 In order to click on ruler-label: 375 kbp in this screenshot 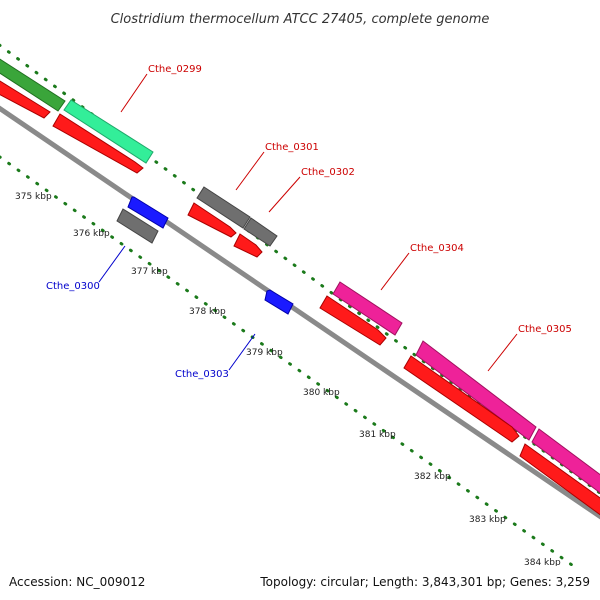, I will do `click(33, 197)`.